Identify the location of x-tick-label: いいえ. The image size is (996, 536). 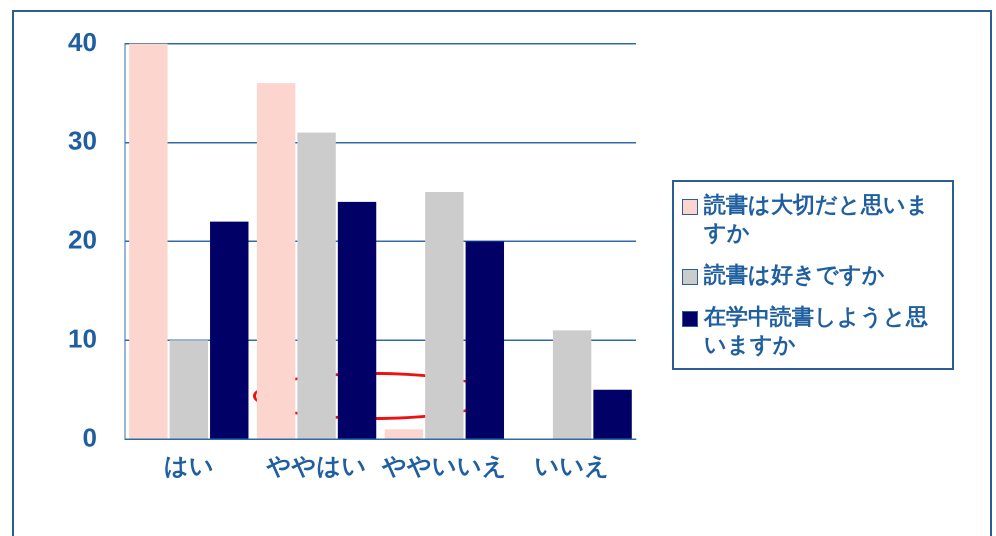
(572, 466).